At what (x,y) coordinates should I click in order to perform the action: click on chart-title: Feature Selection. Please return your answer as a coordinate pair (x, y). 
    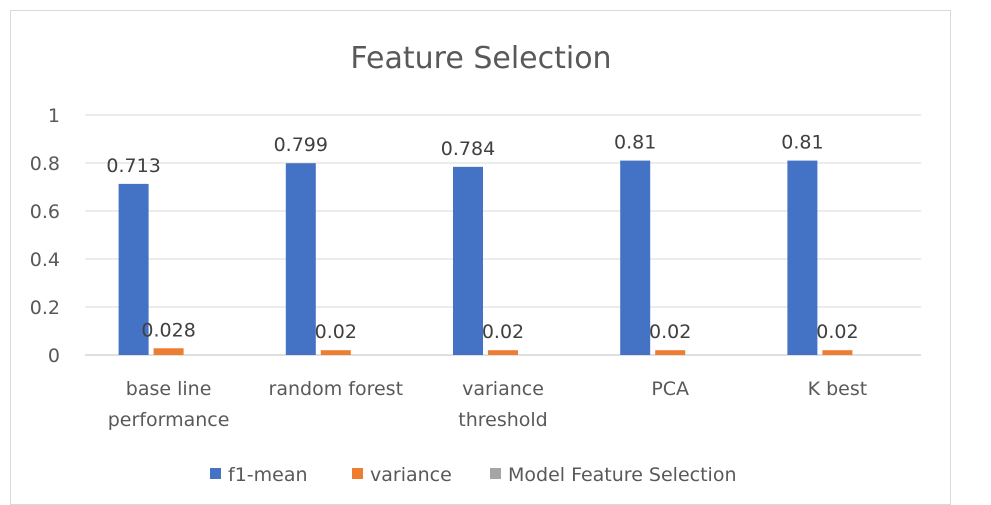
    Looking at the image, I should click on (480, 58).